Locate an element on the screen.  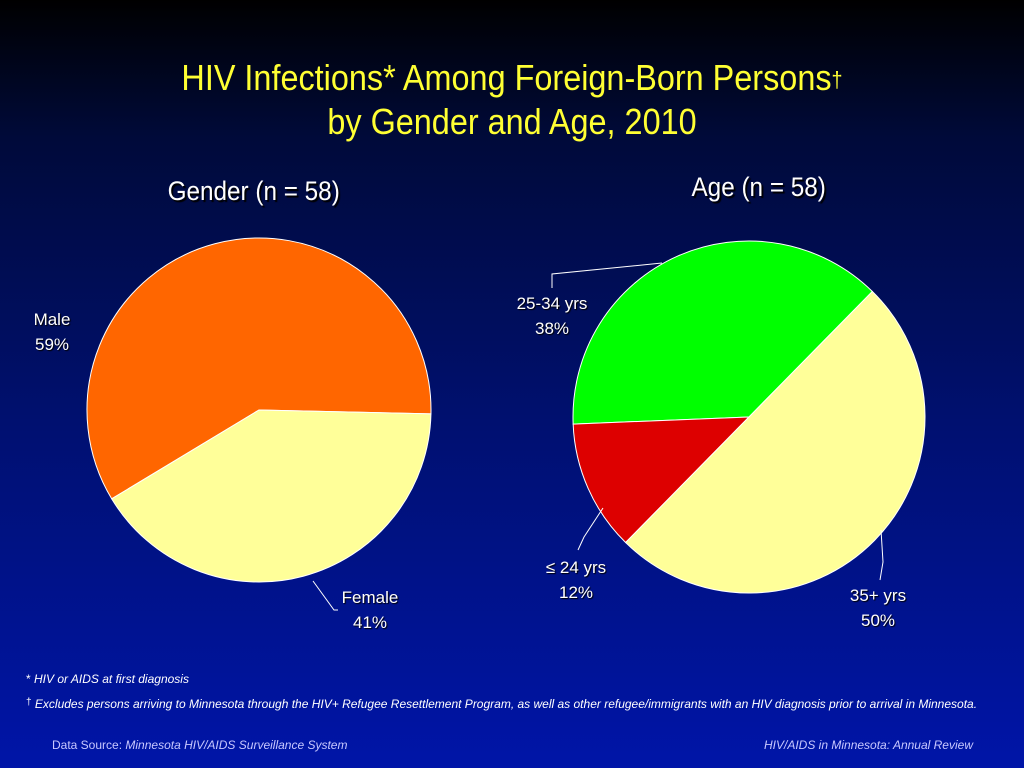
age-slice-25-34-yrs is located at coordinates (723, 332).